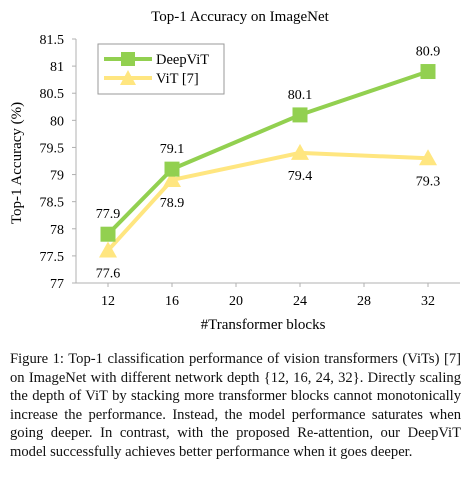 The height and width of the screenshot is (501, 471). What do you see at coordinates (364, 301) in the screenshot?
I see `x-tick-label: 28` at bounding box center [364, 301].